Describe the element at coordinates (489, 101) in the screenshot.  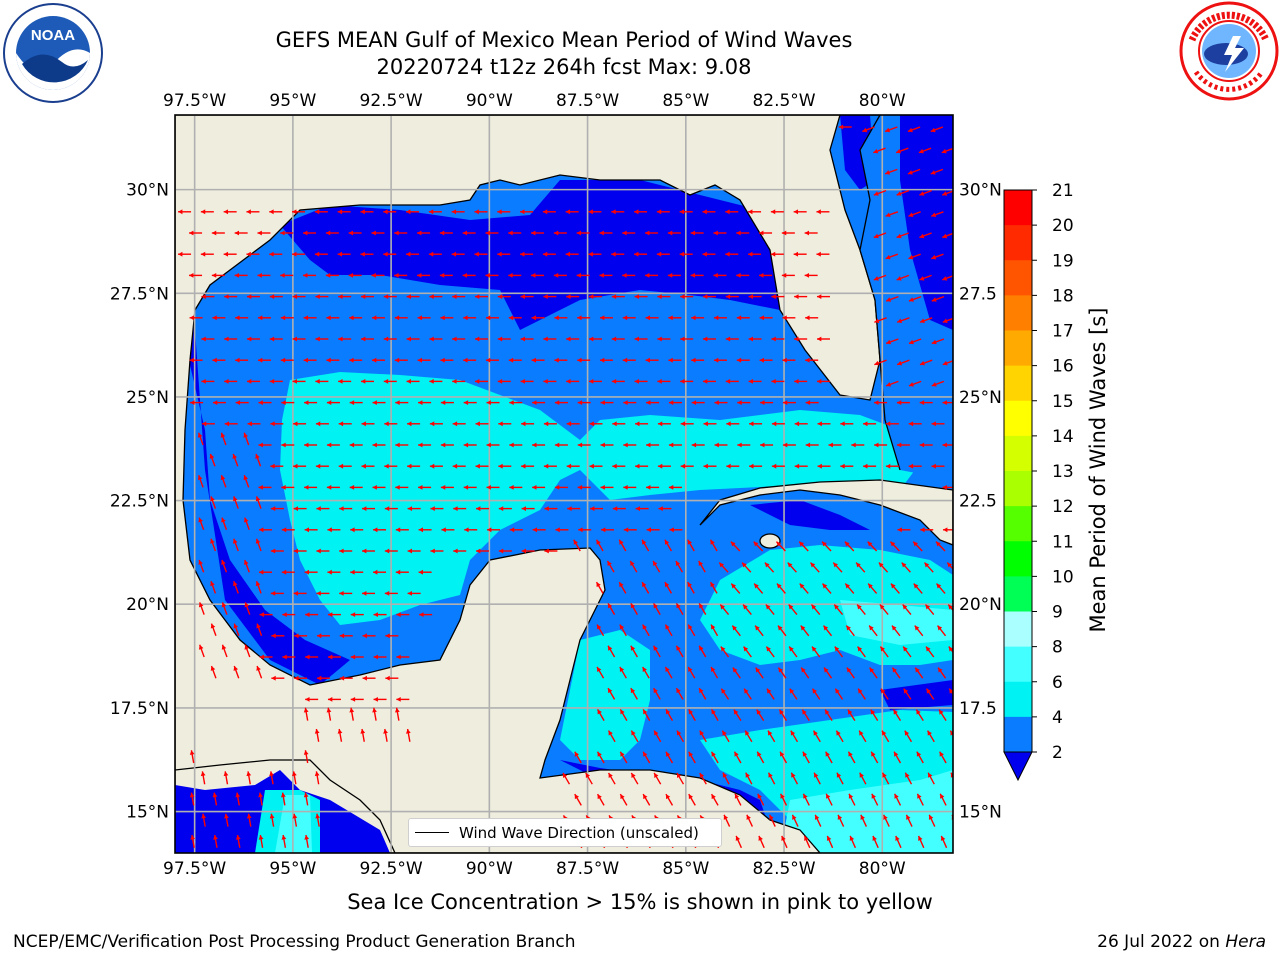
I see `lon-tick-label: 90°W` at that location.